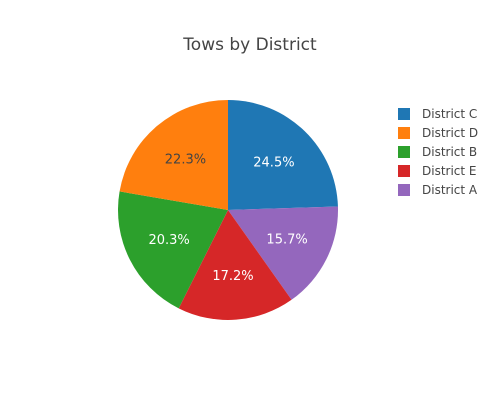 The image size is (500, 400). Describe the element at coordinates (172, 250) in the screenshot. I see `pie-slice-district-b` at that location.